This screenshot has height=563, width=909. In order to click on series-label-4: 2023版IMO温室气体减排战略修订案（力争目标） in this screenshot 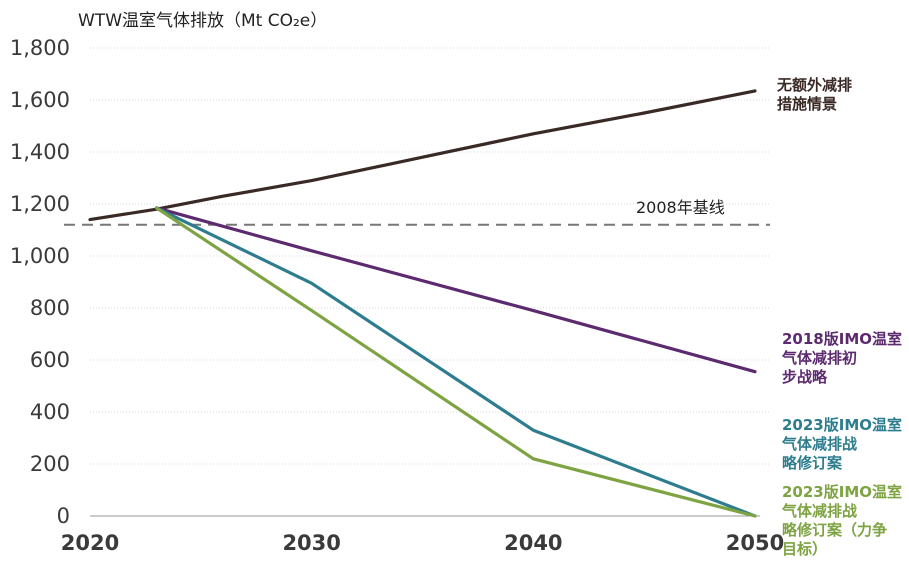, I will do `click(841, 520)`.